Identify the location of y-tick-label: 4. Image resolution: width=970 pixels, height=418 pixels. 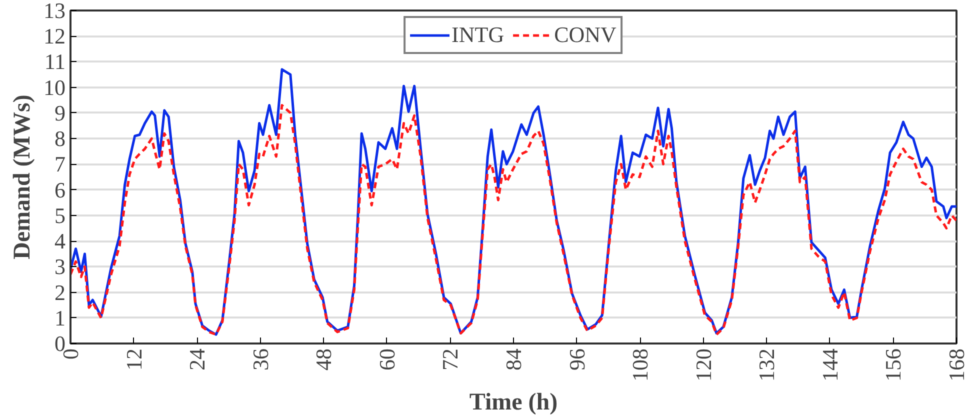
(60, 241).